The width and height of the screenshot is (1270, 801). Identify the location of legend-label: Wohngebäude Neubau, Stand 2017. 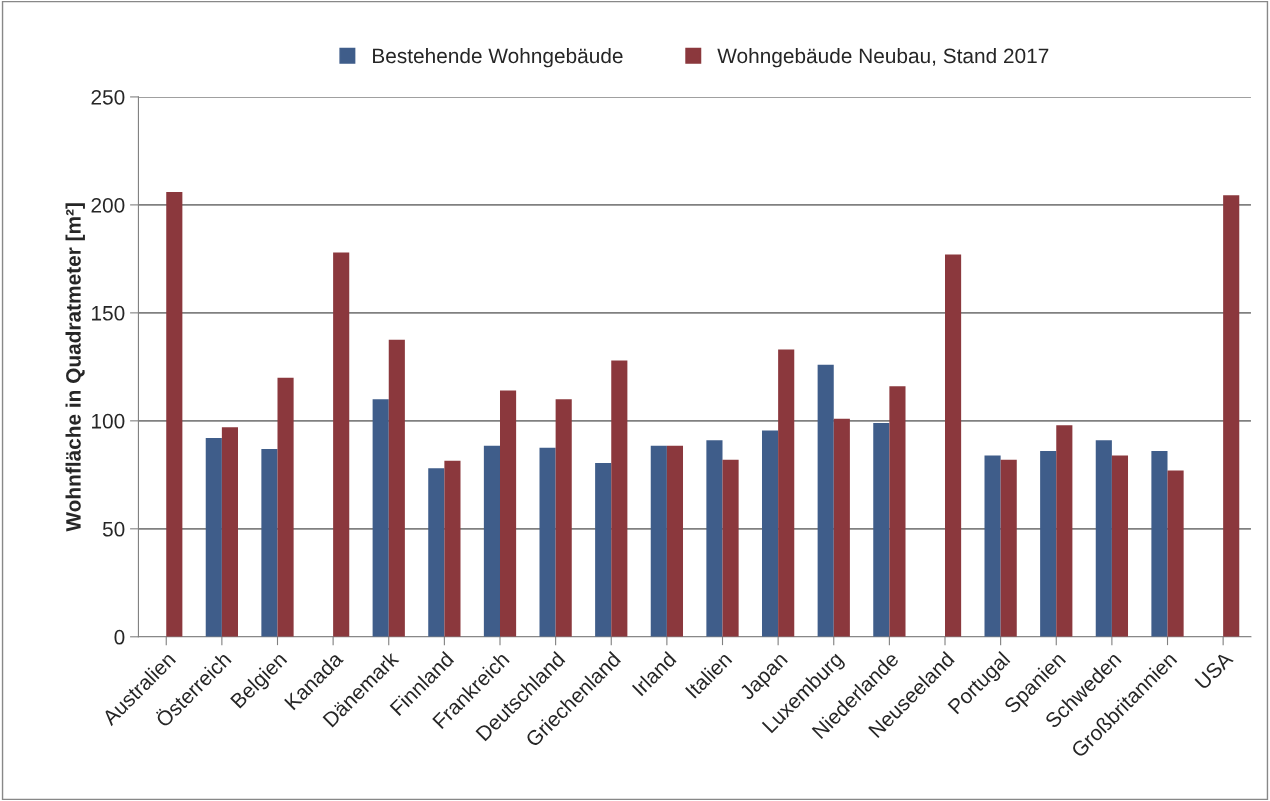
(883, 57).